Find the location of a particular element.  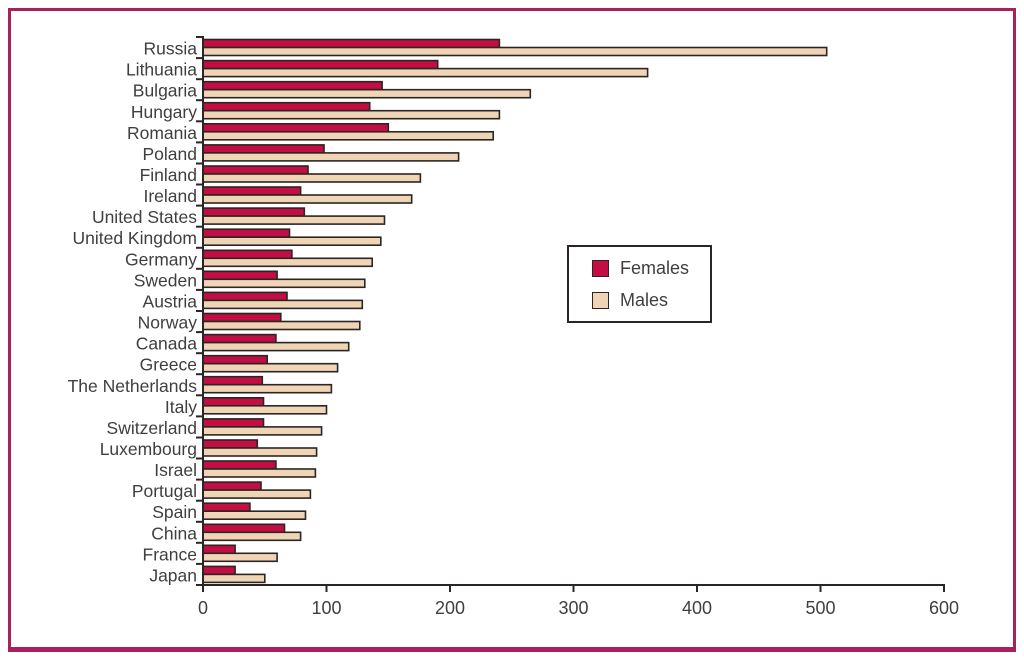

category-label: United Kingdom is located at coordinates (134, 238).